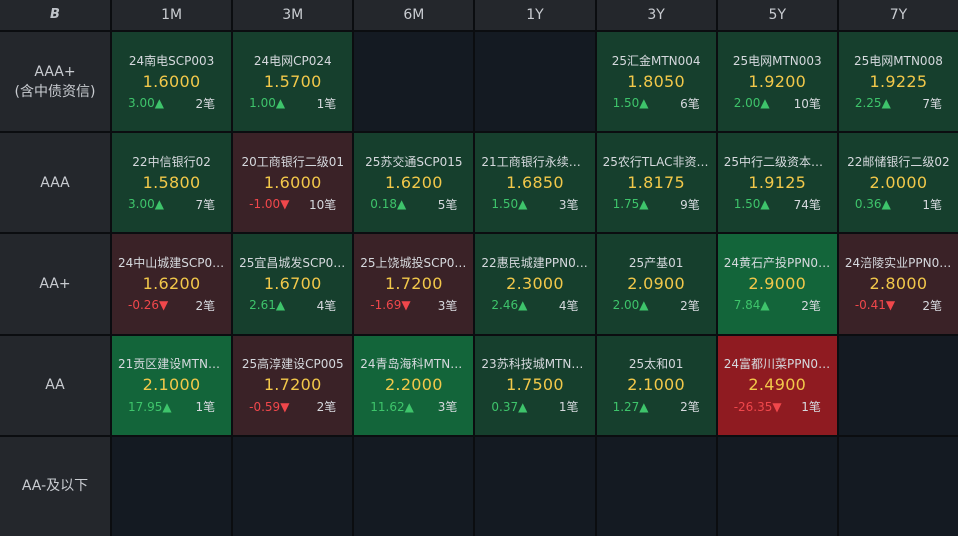 The width and height of the screenshot is (958, 536). I want to click on bond-cell: 25中行二级资本债0... 1.9125 1.50▲ 74笔, so click(777, 183).